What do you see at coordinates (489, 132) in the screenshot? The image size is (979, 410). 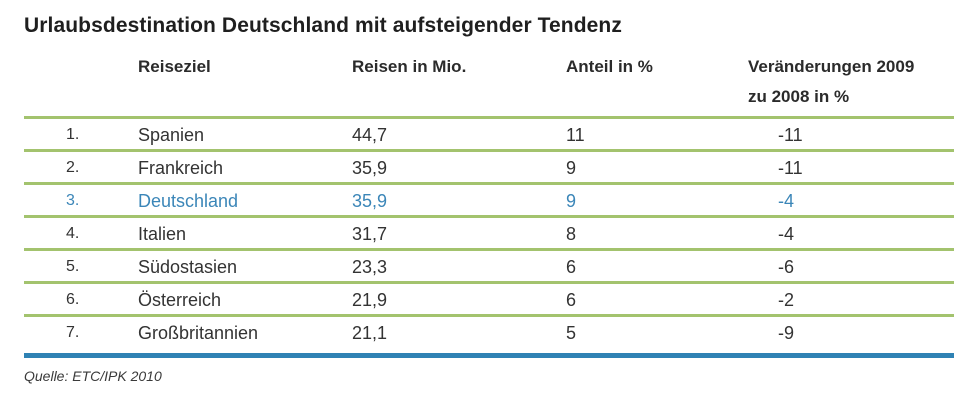 I see `table-row: 1. Spanien 44,7 11 -11` at bounding box center [489, 132].